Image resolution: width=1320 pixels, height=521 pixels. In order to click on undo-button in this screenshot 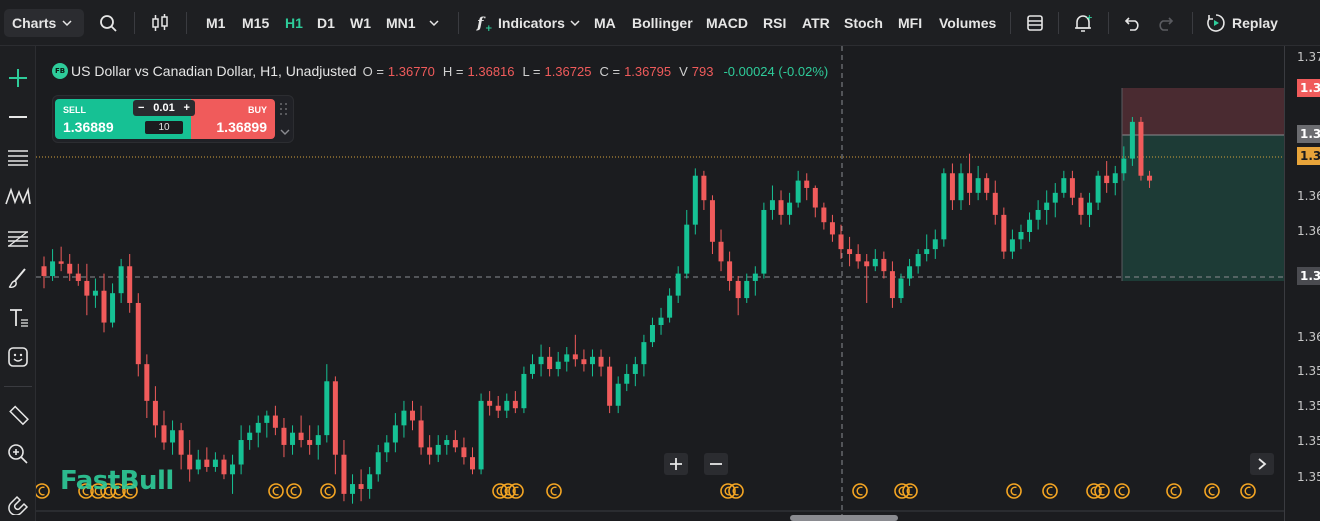, I will do `click(1133, 23)`.